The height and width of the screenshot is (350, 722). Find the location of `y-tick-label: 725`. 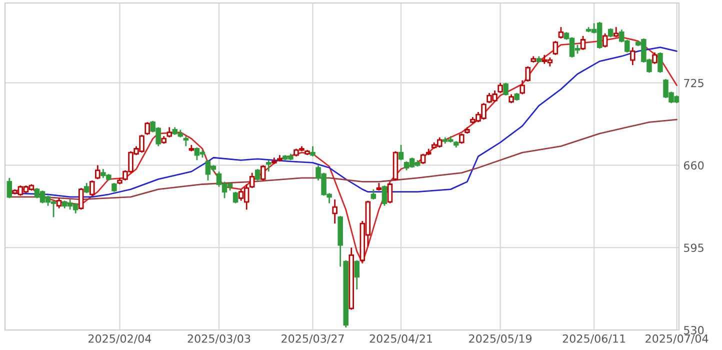

y-tick-label: 725 is located at coordinates (694, 83).